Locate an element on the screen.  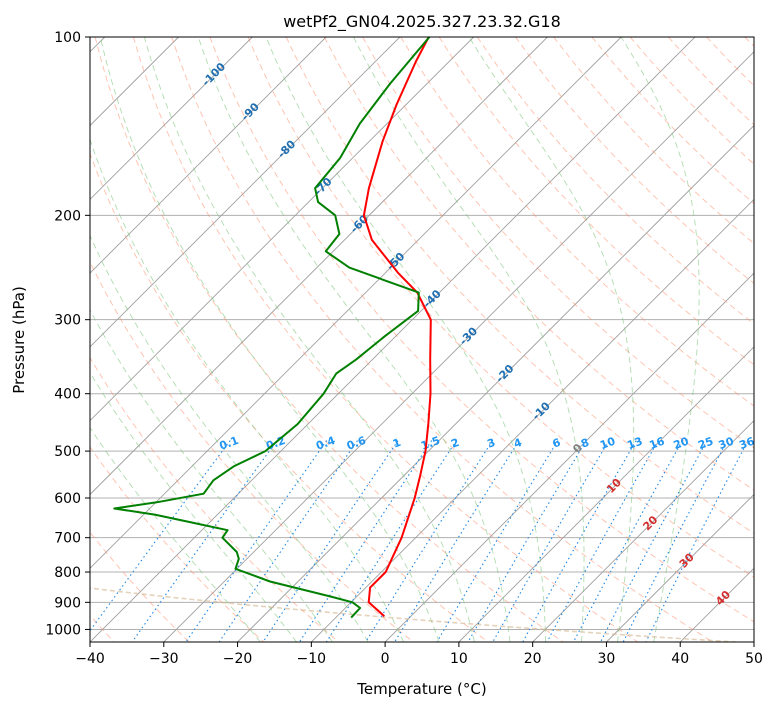
x-tick-label: 40 is located at coordinates (680, 659).